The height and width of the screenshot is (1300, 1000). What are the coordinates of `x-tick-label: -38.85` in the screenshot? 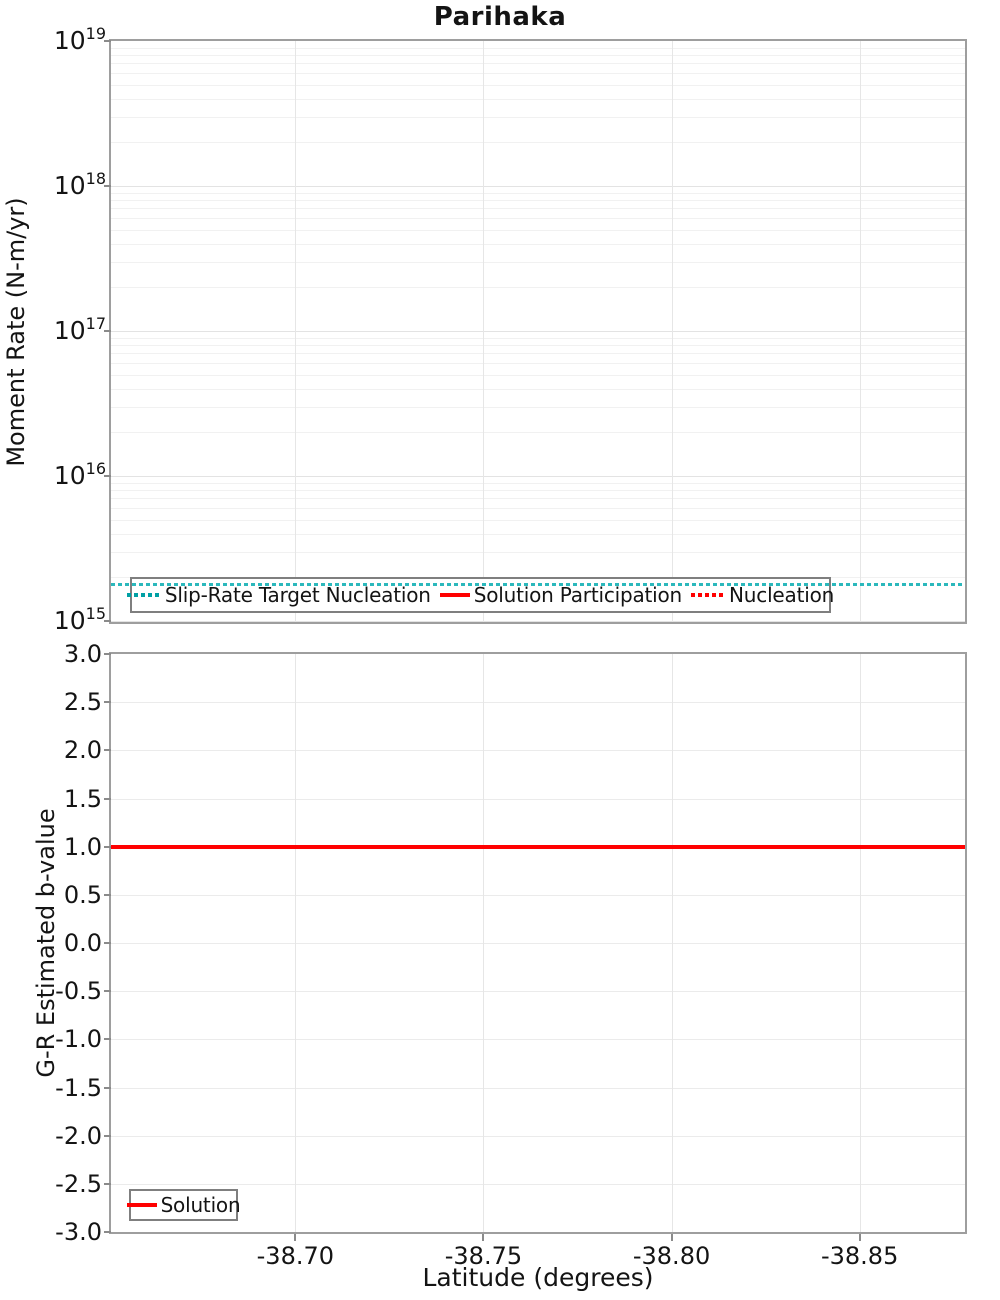 It's located at (859, 1256).